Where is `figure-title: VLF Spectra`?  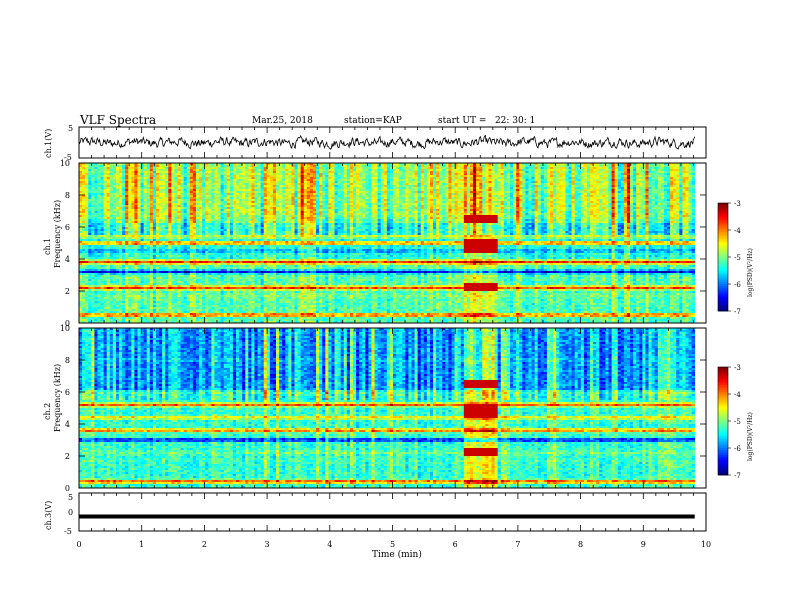
figure-title: VLF Spectra is located at coordinates (117, 120).